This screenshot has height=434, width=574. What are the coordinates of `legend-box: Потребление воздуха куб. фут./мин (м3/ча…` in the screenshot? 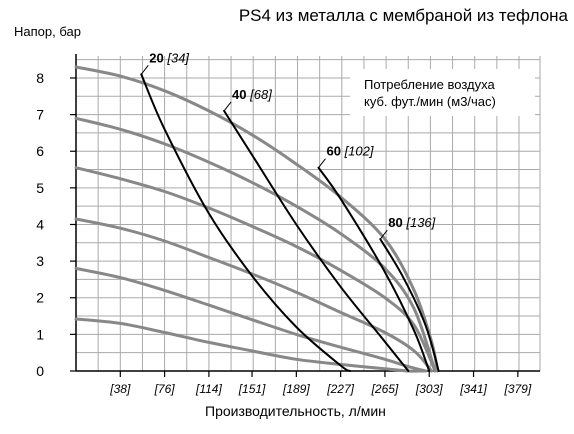 It's located at (442, 92).